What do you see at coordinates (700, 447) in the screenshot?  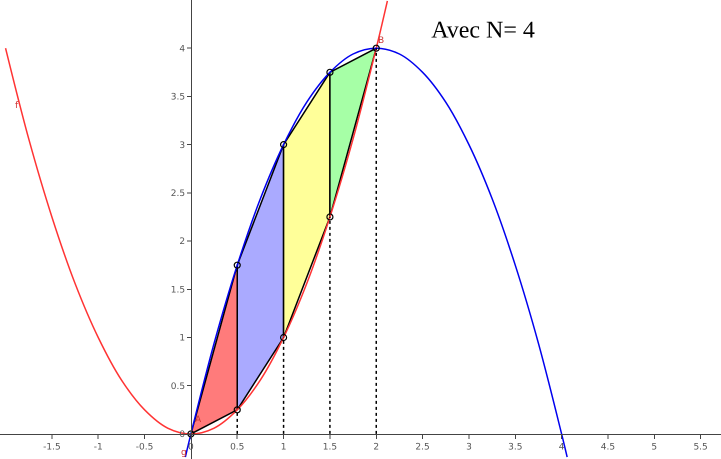 I see `x-tick-label: 5.5` at bounding box center [700, 447].